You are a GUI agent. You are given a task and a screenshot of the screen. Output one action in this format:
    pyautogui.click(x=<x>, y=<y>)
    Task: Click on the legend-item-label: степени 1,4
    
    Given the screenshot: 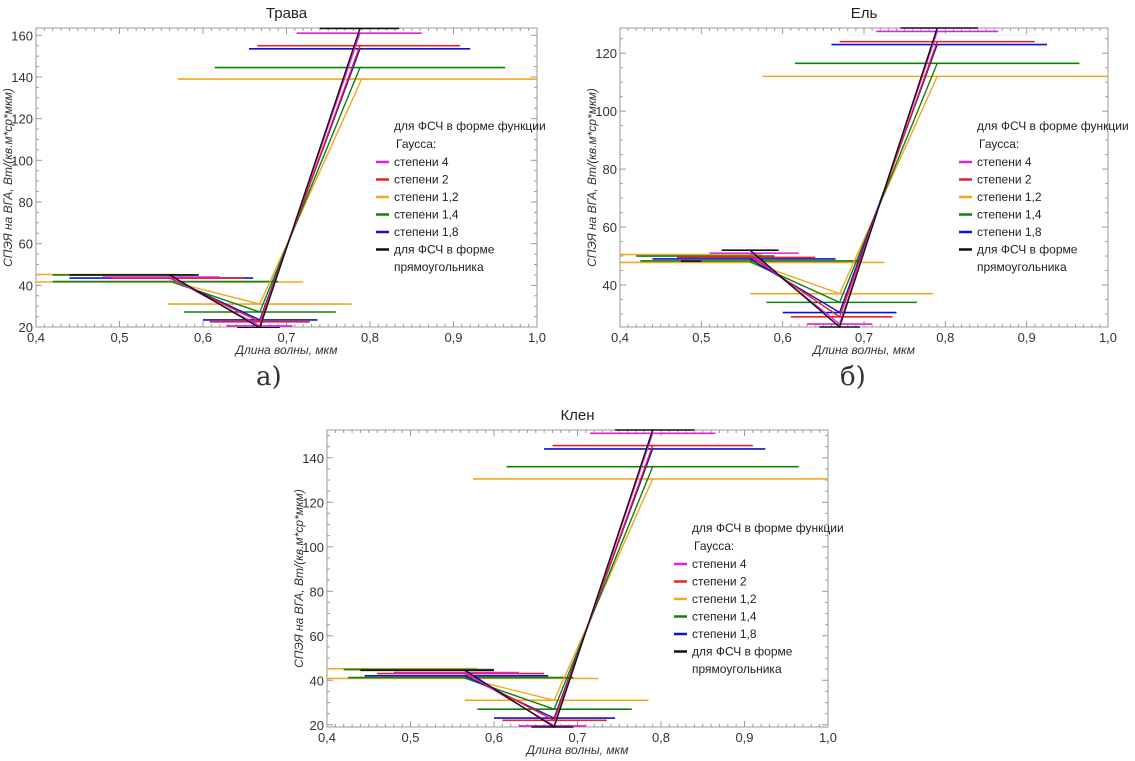 What is the action you would take?
    pyautogui.click(x=724, y=617)
    